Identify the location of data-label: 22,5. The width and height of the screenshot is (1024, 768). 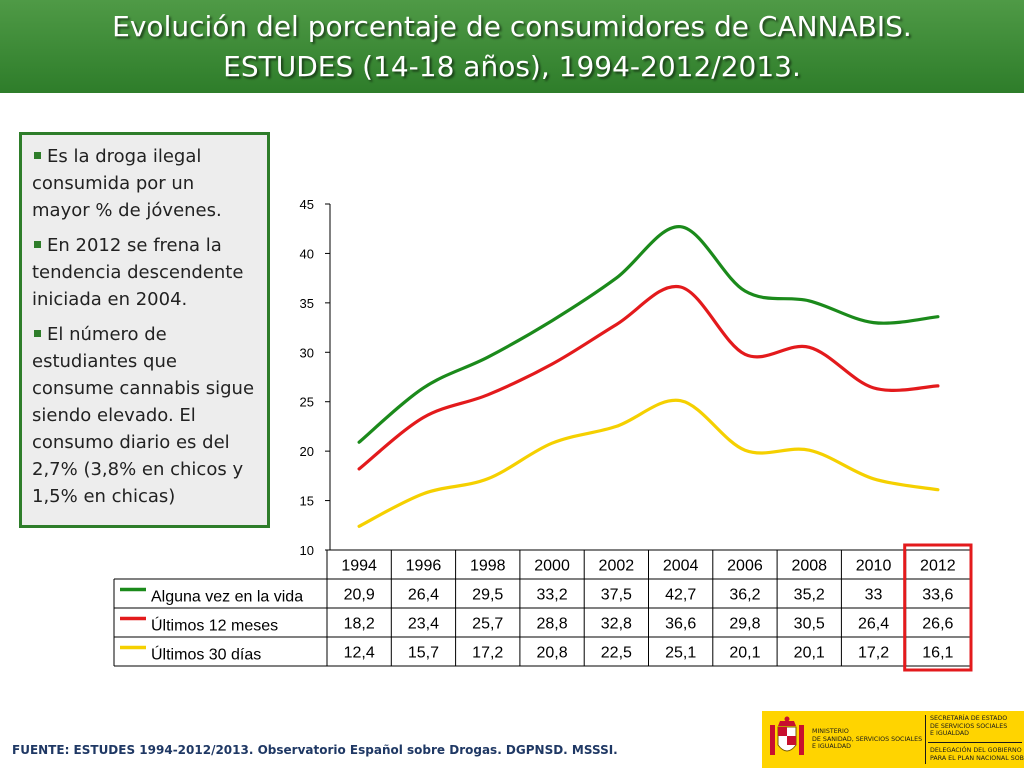
(616, 653).